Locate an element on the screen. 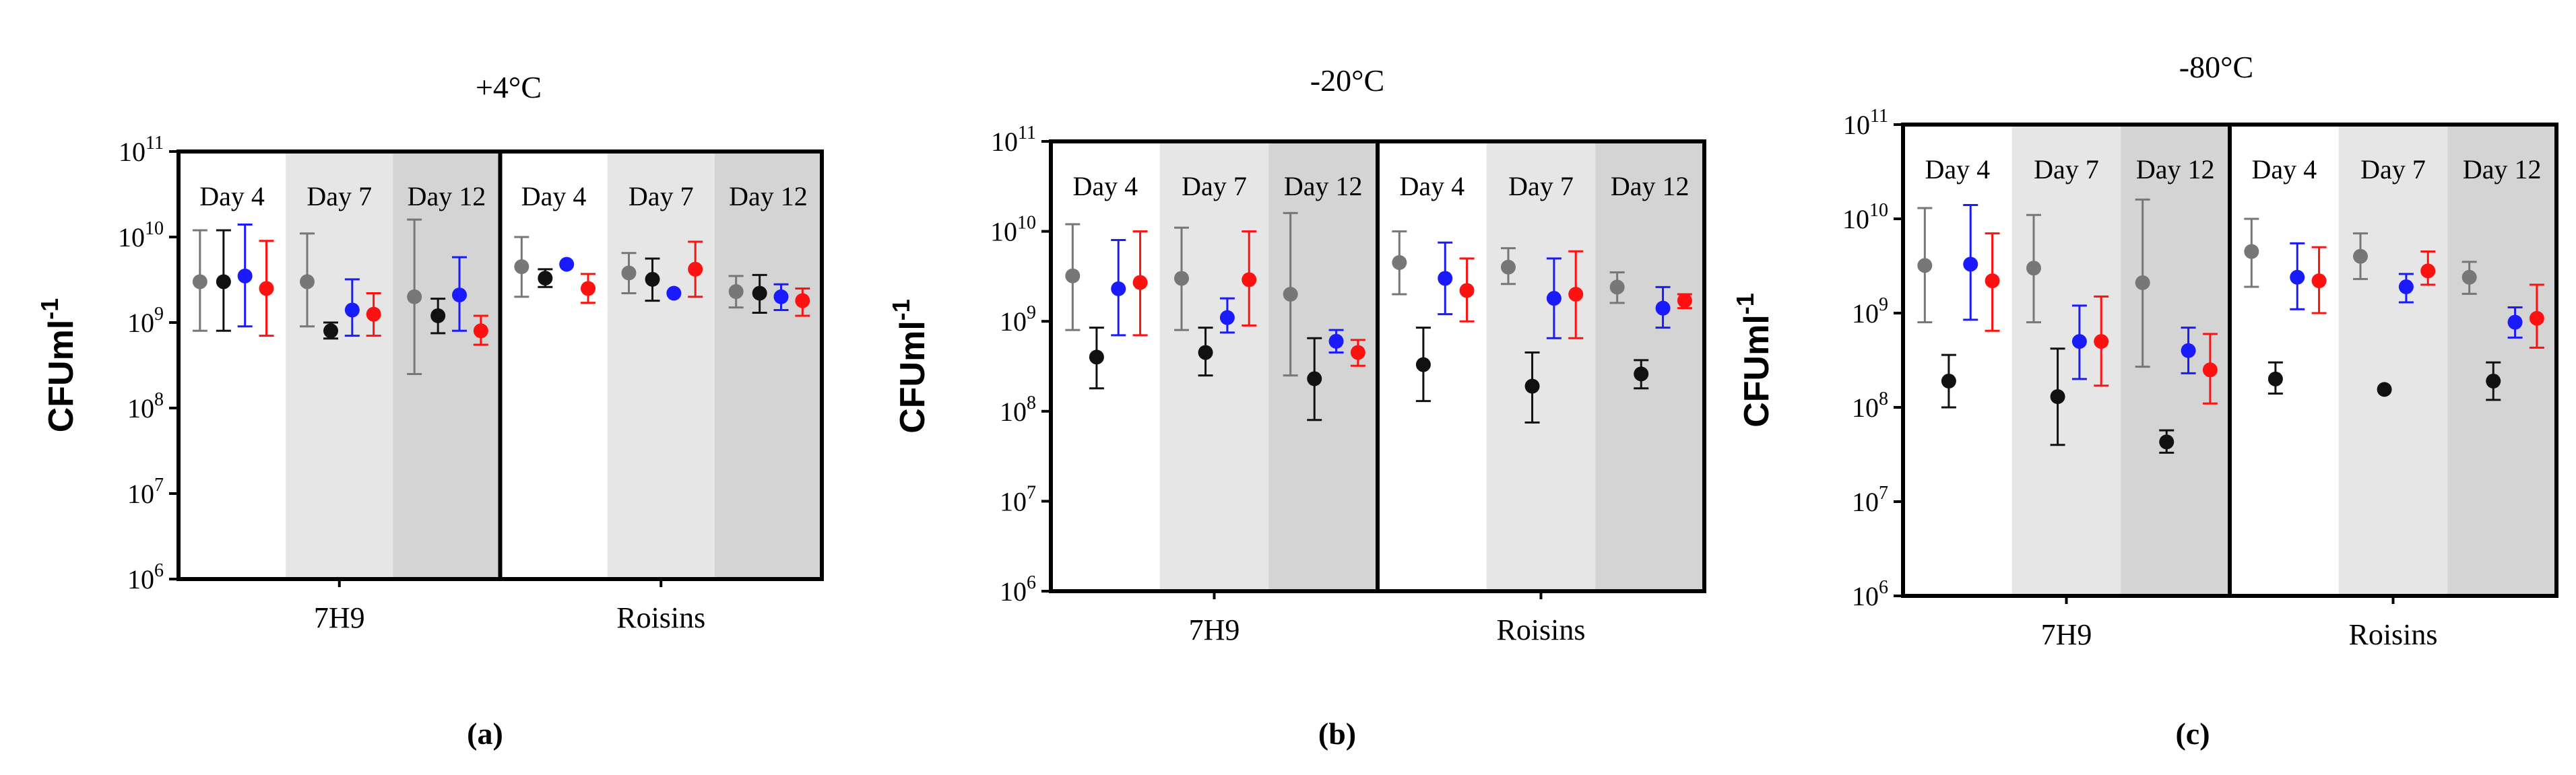 This screenshot has height=775, width=2576. day-label: Day 12 is located at coordinates (2502, 169).